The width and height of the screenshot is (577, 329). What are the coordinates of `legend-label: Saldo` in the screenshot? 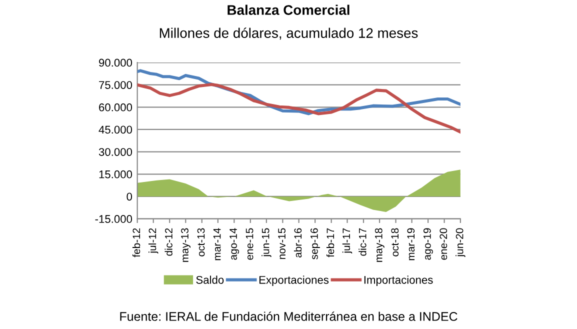 It's located at (210, 280).